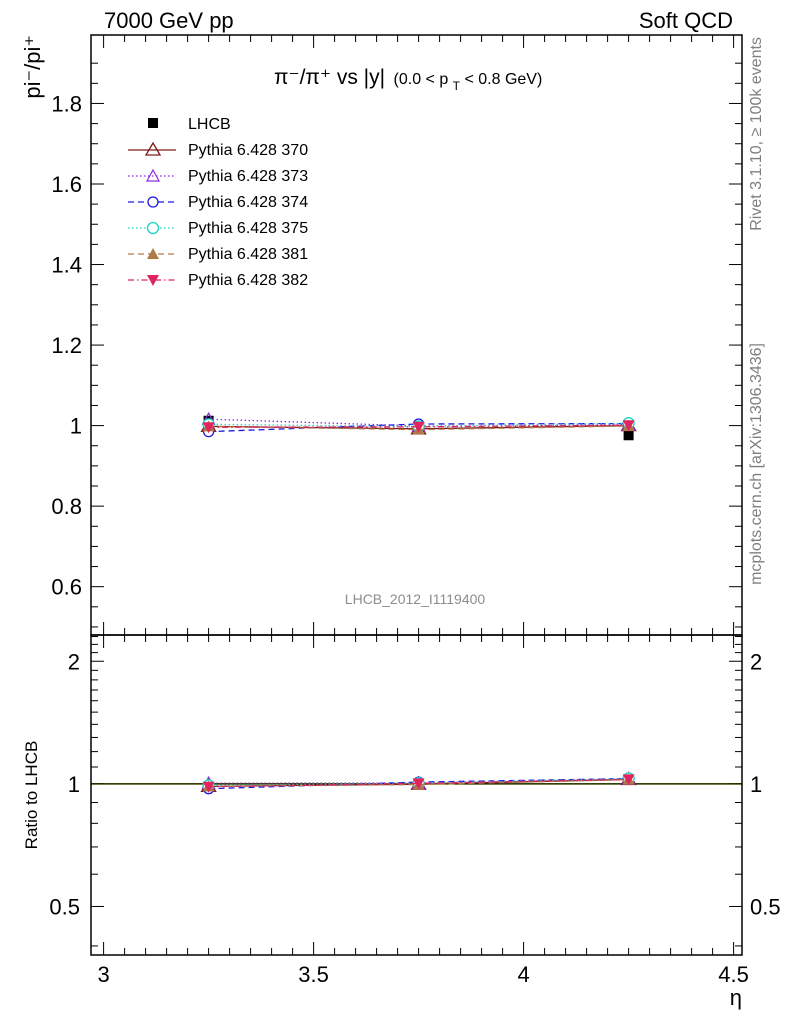 The image size is (786, 1024). I want to click on legend-entry-381: Pythia 6.428 381, so click(218, 254).